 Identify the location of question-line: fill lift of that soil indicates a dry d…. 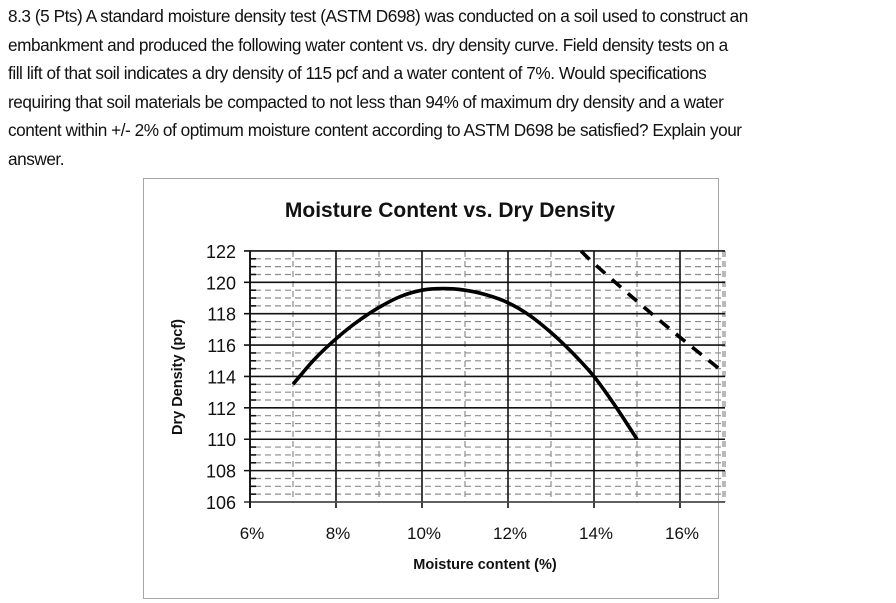
(357, 73).